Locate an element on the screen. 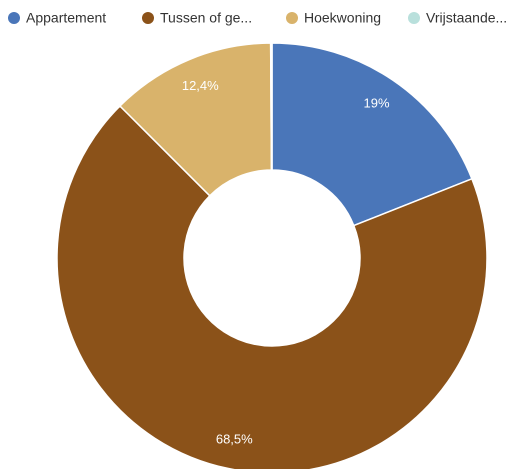  legend-label: Hoekwoning is located at coordinates (342, 18).